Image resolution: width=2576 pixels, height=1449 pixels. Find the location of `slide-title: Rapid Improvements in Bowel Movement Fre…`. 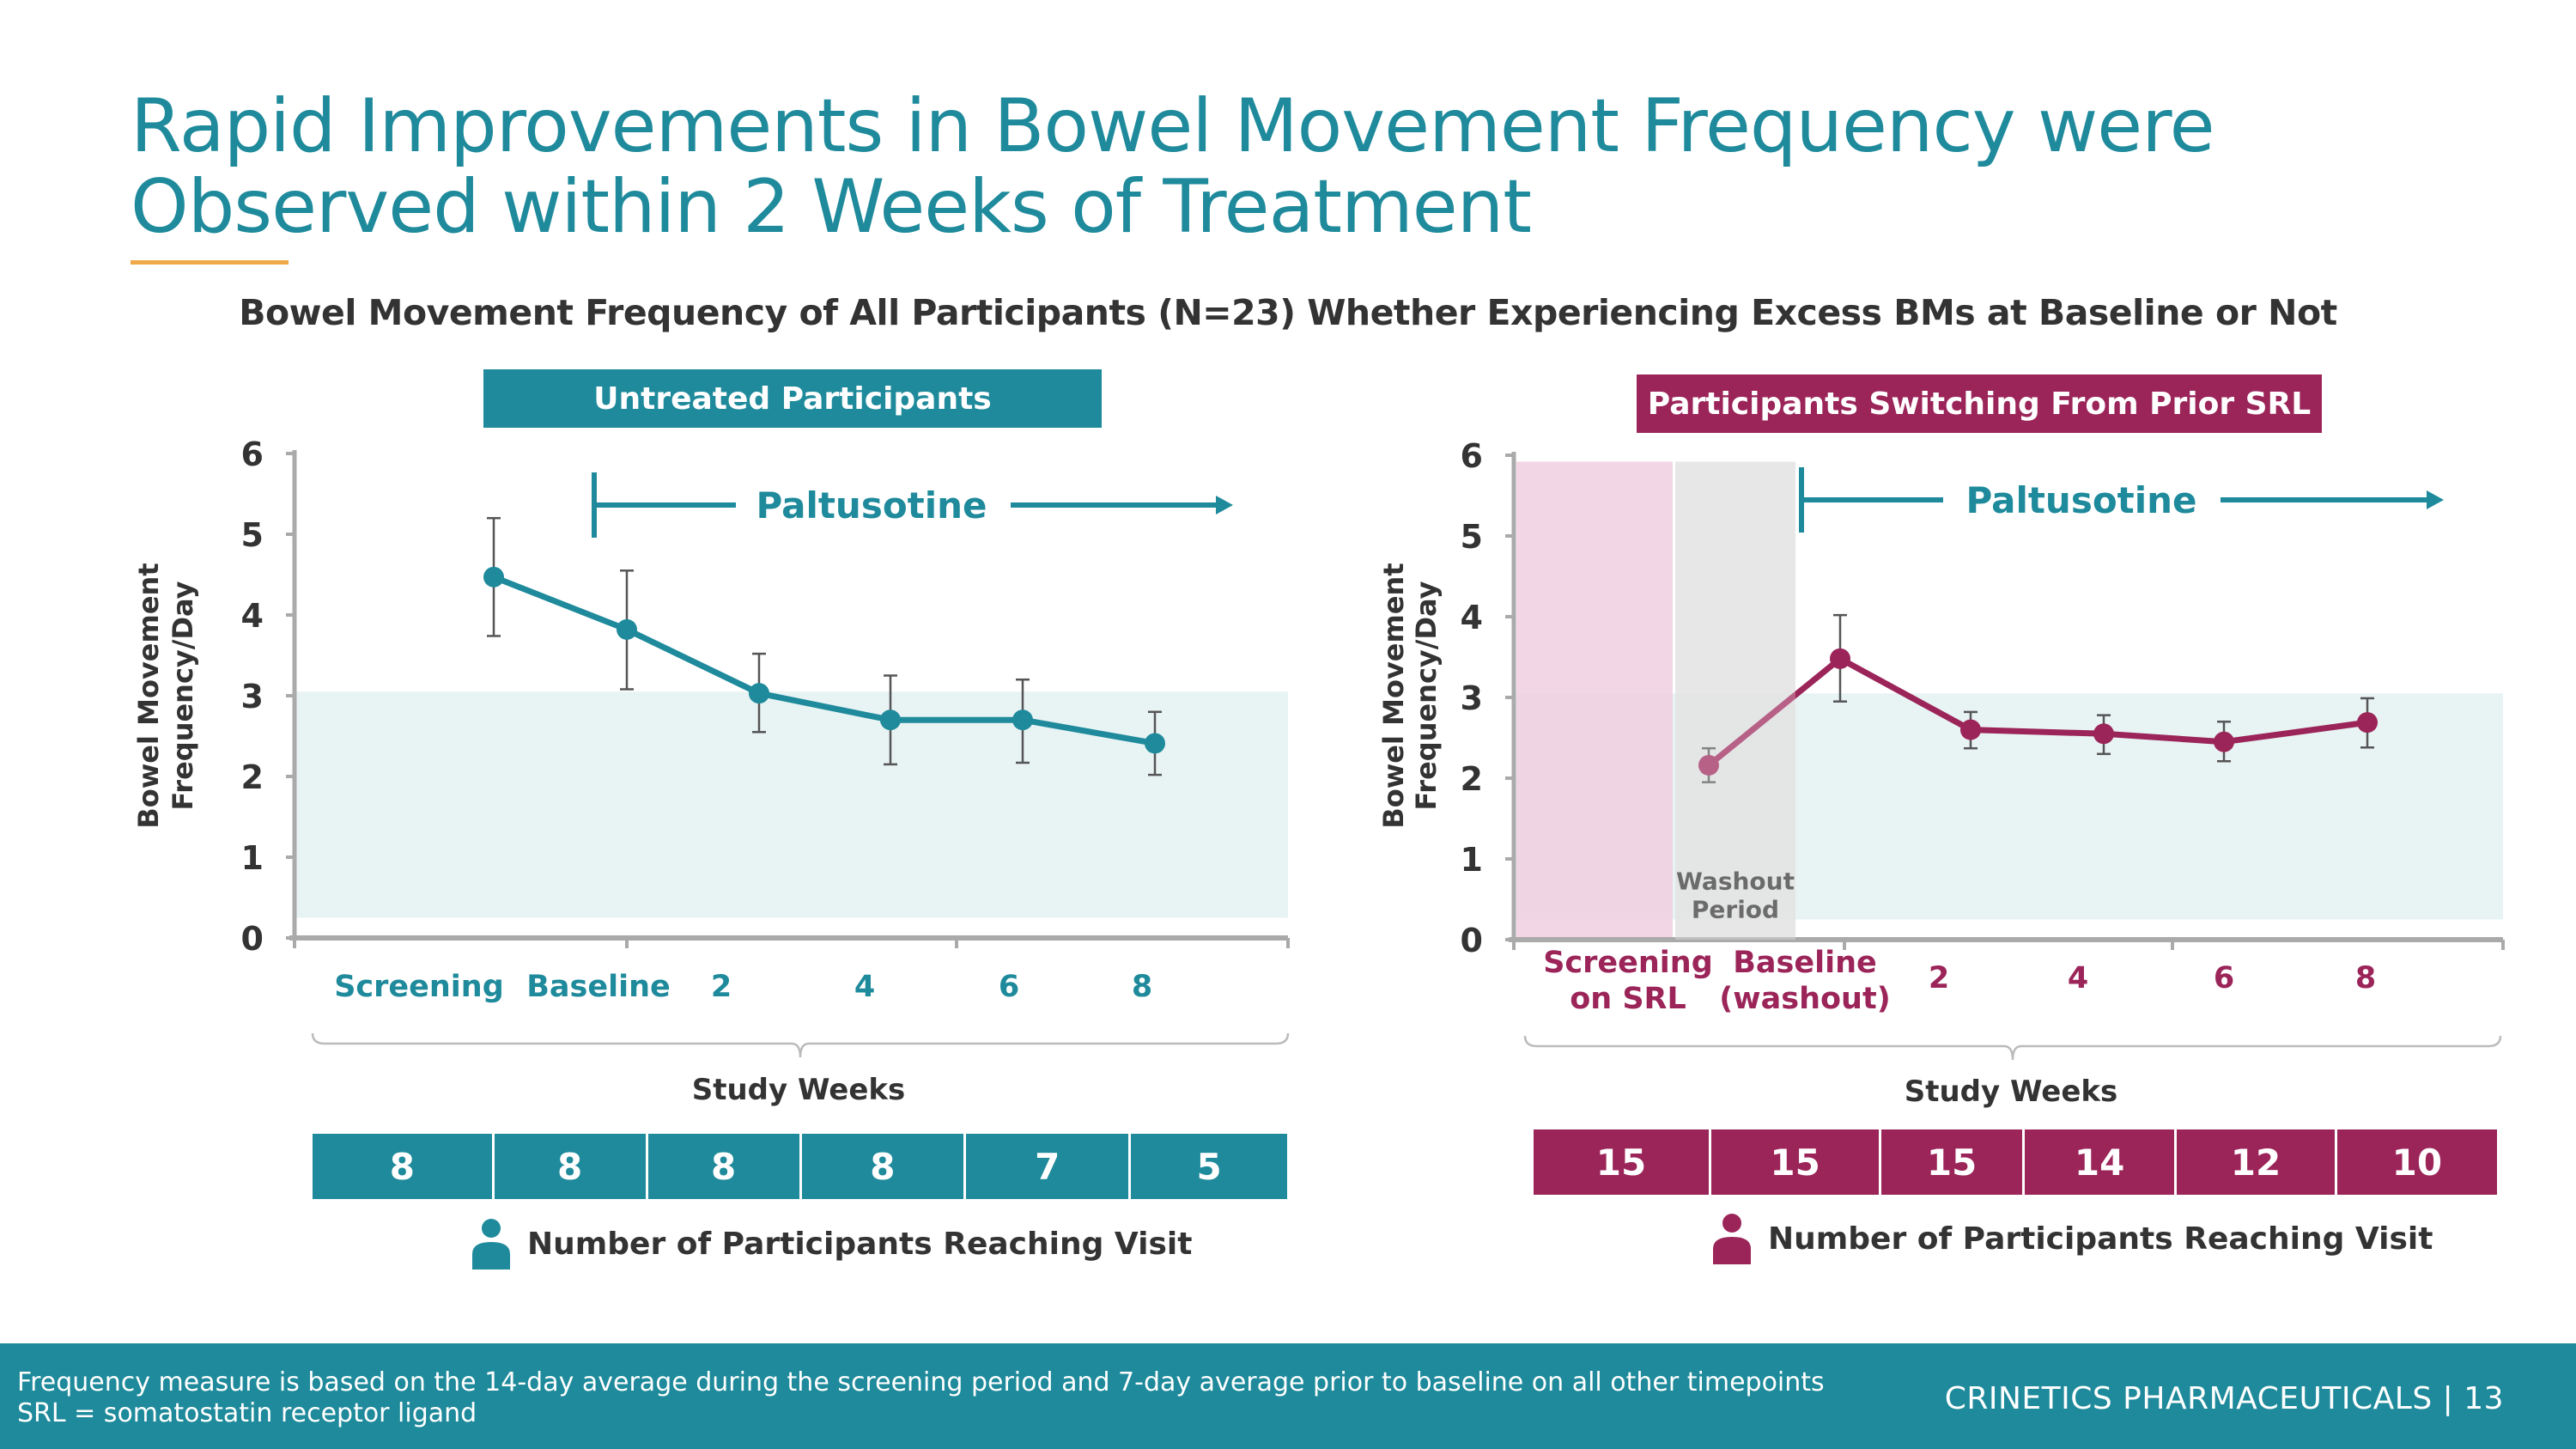

slide-title: Rapid Improvements in Bowel Movement Fre… is located at coordinates (1333, 166).